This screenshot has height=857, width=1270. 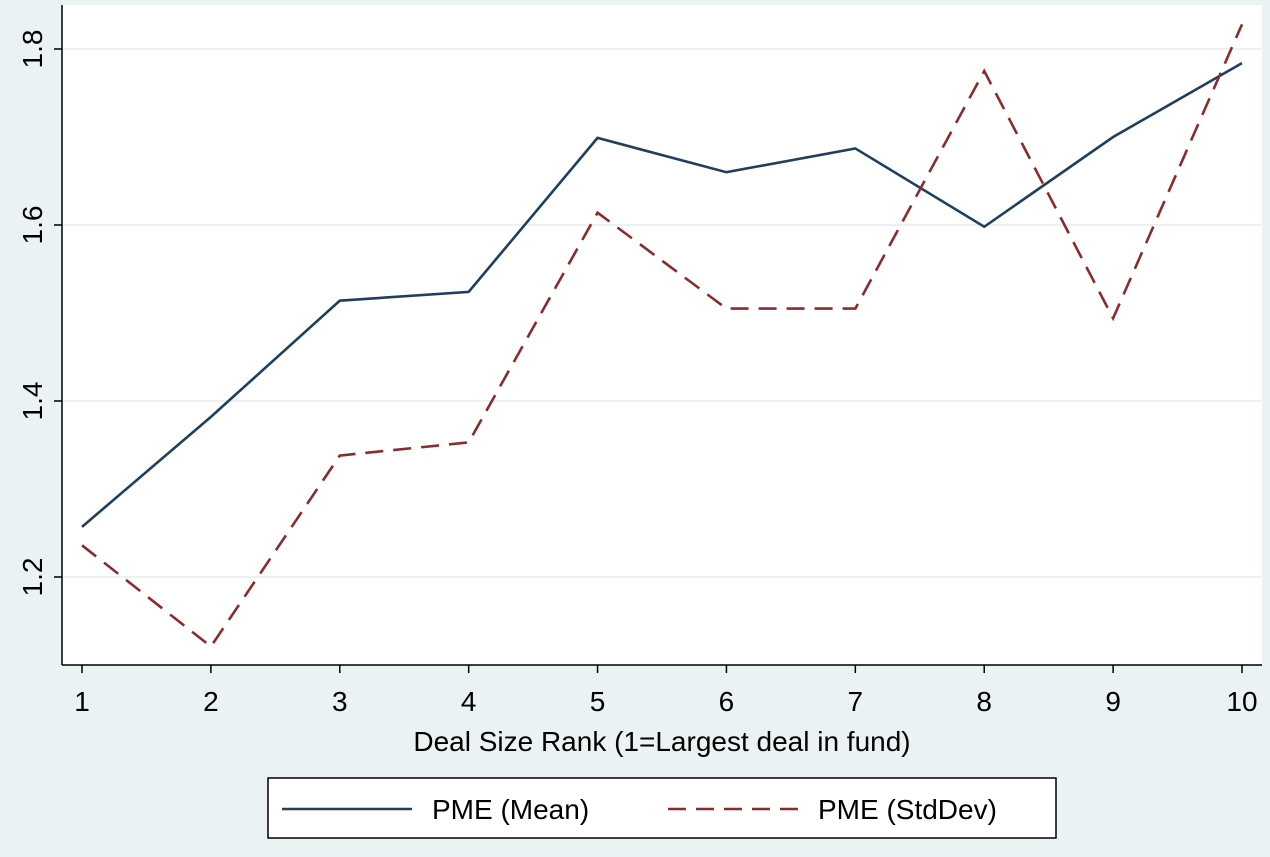 I want to click on legend: PME (Mean) PME (StdDev), so click(x=662, y=808).